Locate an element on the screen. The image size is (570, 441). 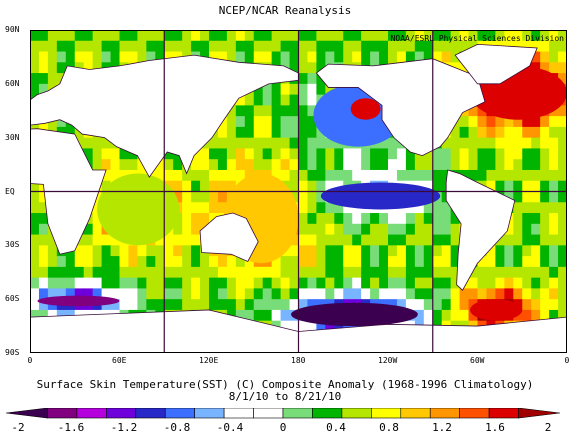
y-tick-label: EQ is located at coordinates (10, 191).